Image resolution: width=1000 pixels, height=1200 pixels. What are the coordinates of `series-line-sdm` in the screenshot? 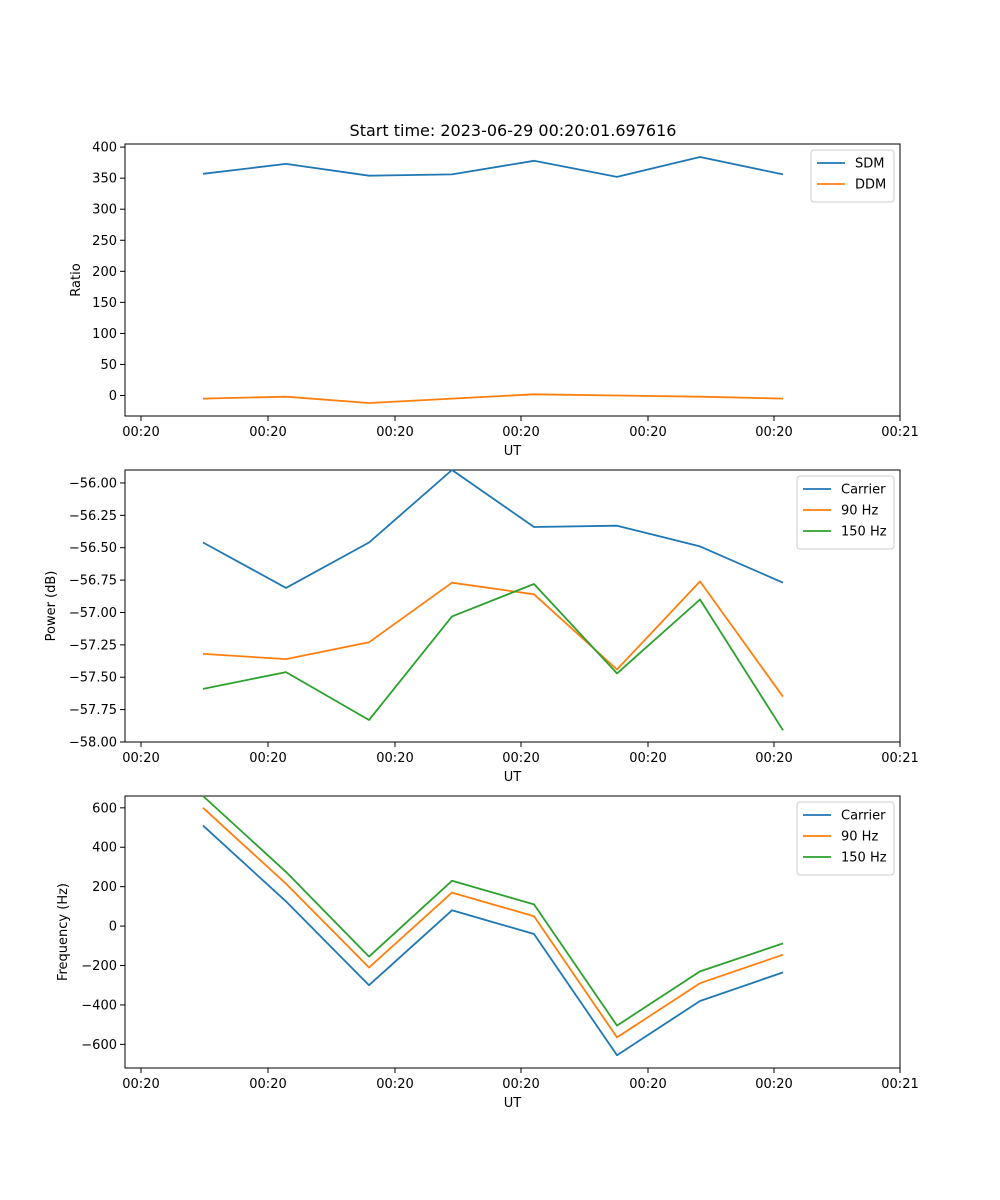 It's located at (493, 167).